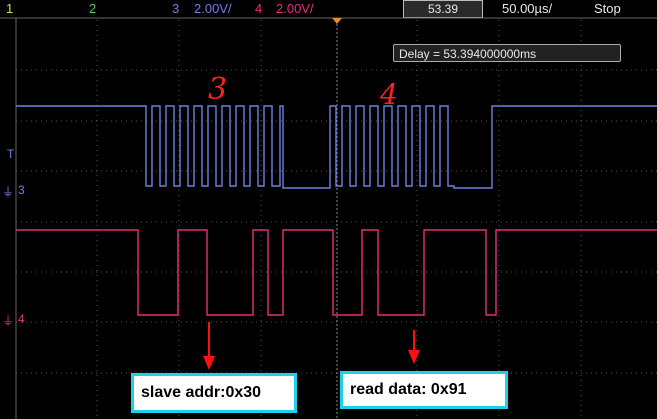  I want to click on channel-4-scale: 2.00V/, so click(295, 8).